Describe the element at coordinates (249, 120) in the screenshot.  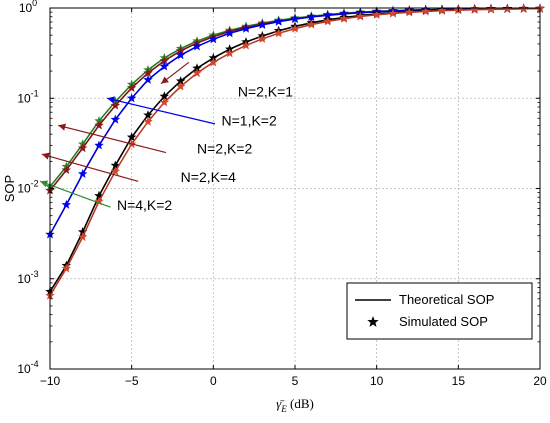
I see `annotation-label: N=1,K=2` at that location.